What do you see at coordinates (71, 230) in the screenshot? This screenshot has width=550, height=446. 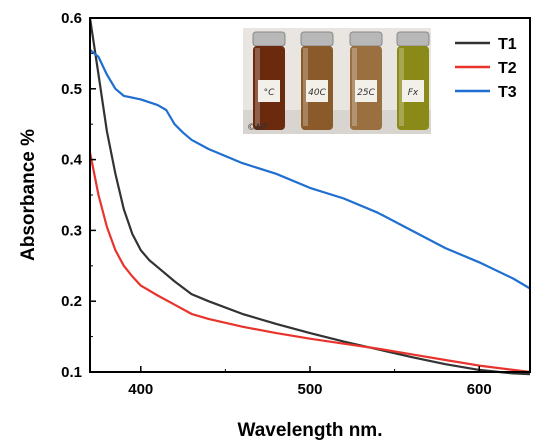 I see `y-tick-label: 0.3` at bounding box center [71, 230].